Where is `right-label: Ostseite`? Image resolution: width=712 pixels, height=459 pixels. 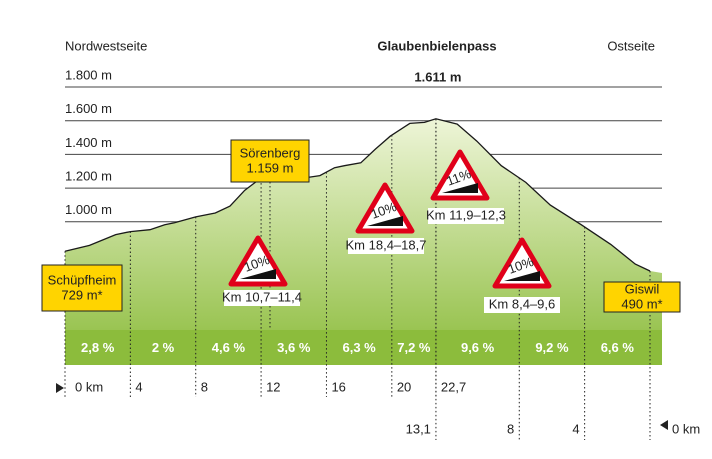
right-label: Ostseite is located at coordinates (631, 45).